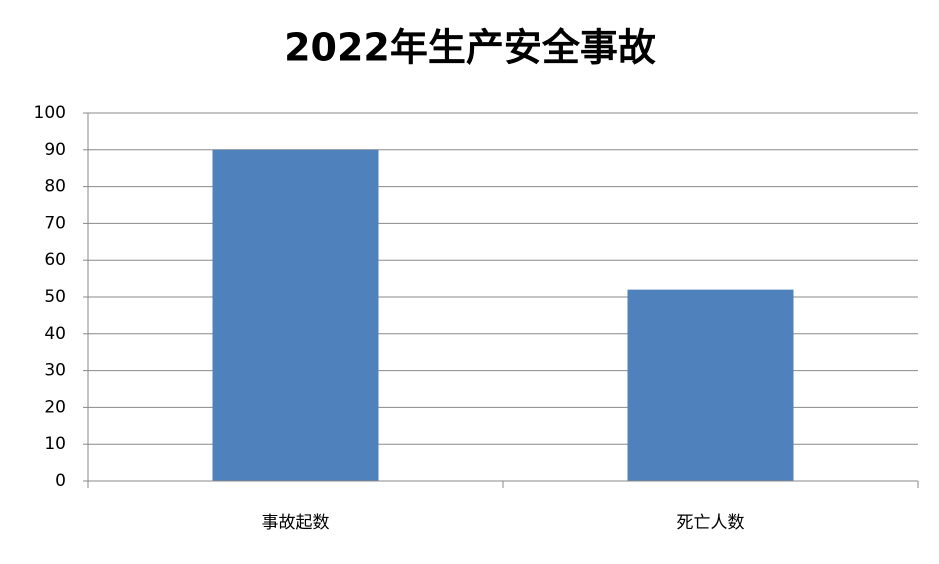  Describe the element at coordinates (55, 260) in the screenshot. I see `y-tick-label: 60` at that location.